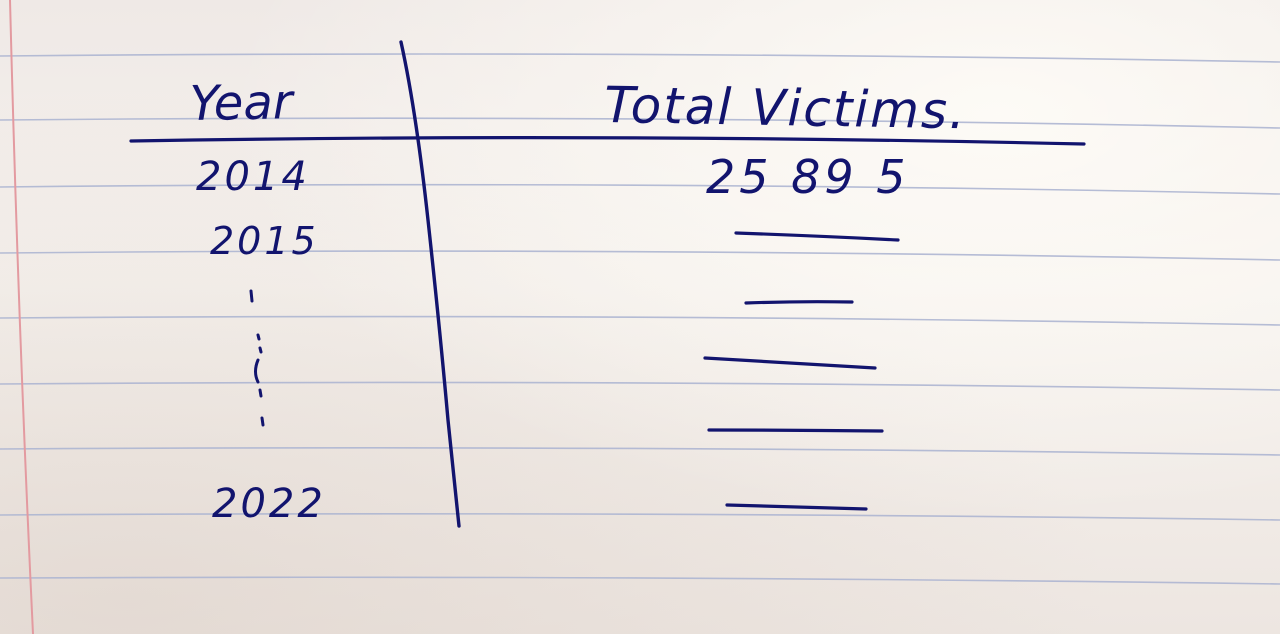 The image size is (1280, 634). I want to click on year-cell: 2015, so click(264, 241).